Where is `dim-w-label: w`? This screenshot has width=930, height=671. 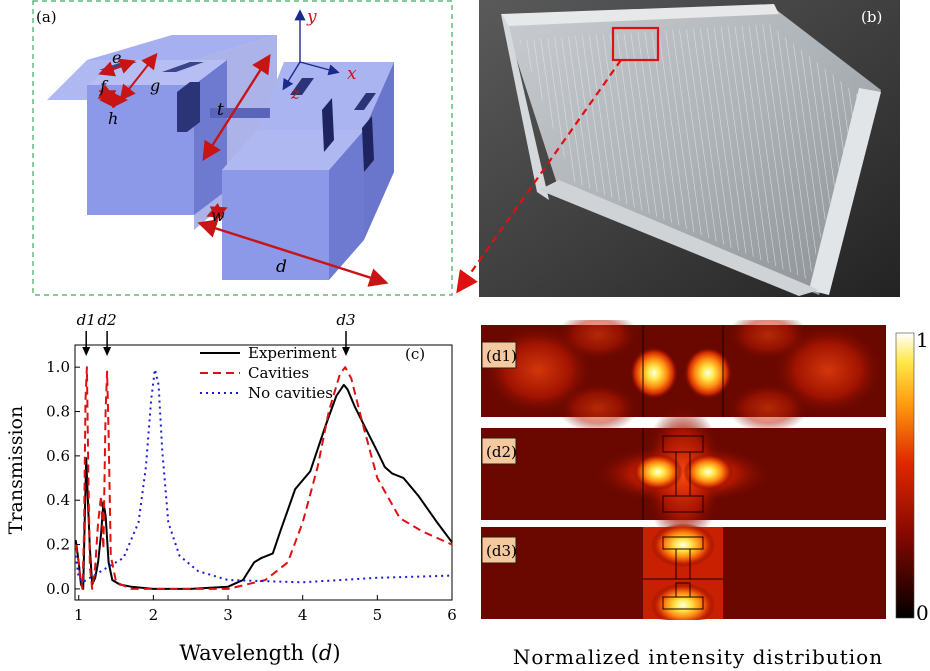
dim-w-label: w is located at coordinates (218, 215).